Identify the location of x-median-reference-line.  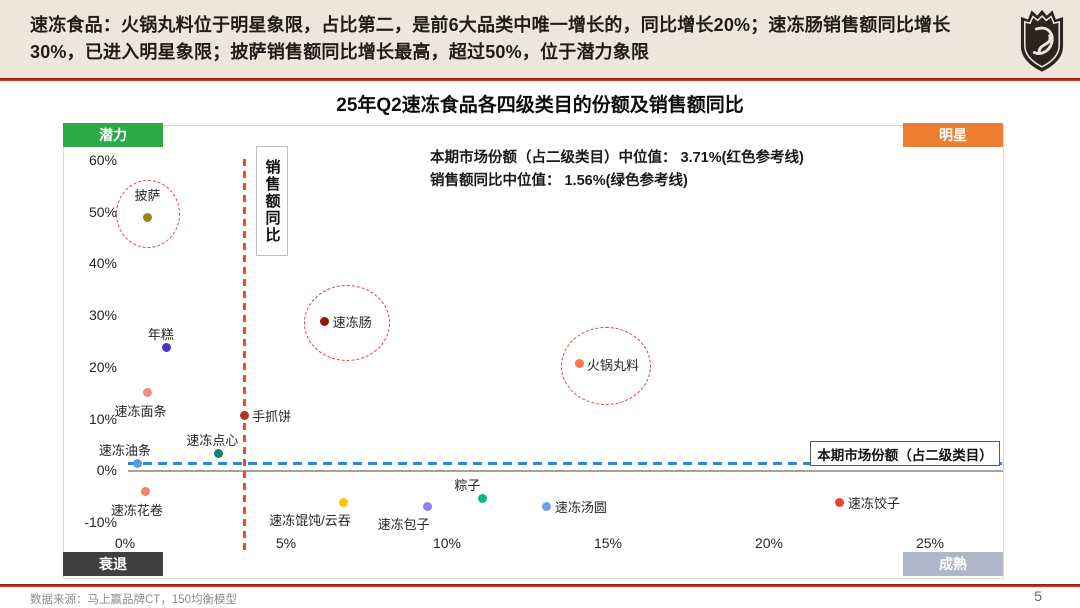
(244, 355).